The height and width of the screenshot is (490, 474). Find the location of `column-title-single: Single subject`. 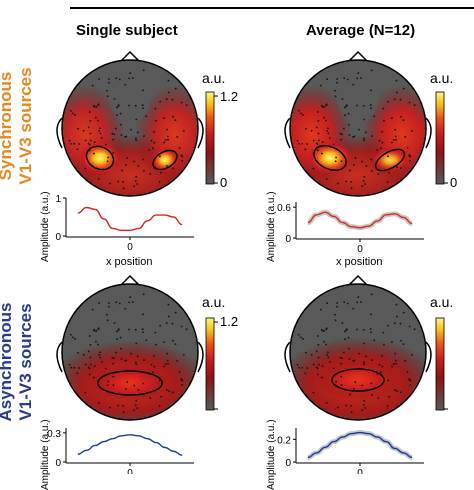

column-title-single: Single subject is located at coordinates (127, 30).